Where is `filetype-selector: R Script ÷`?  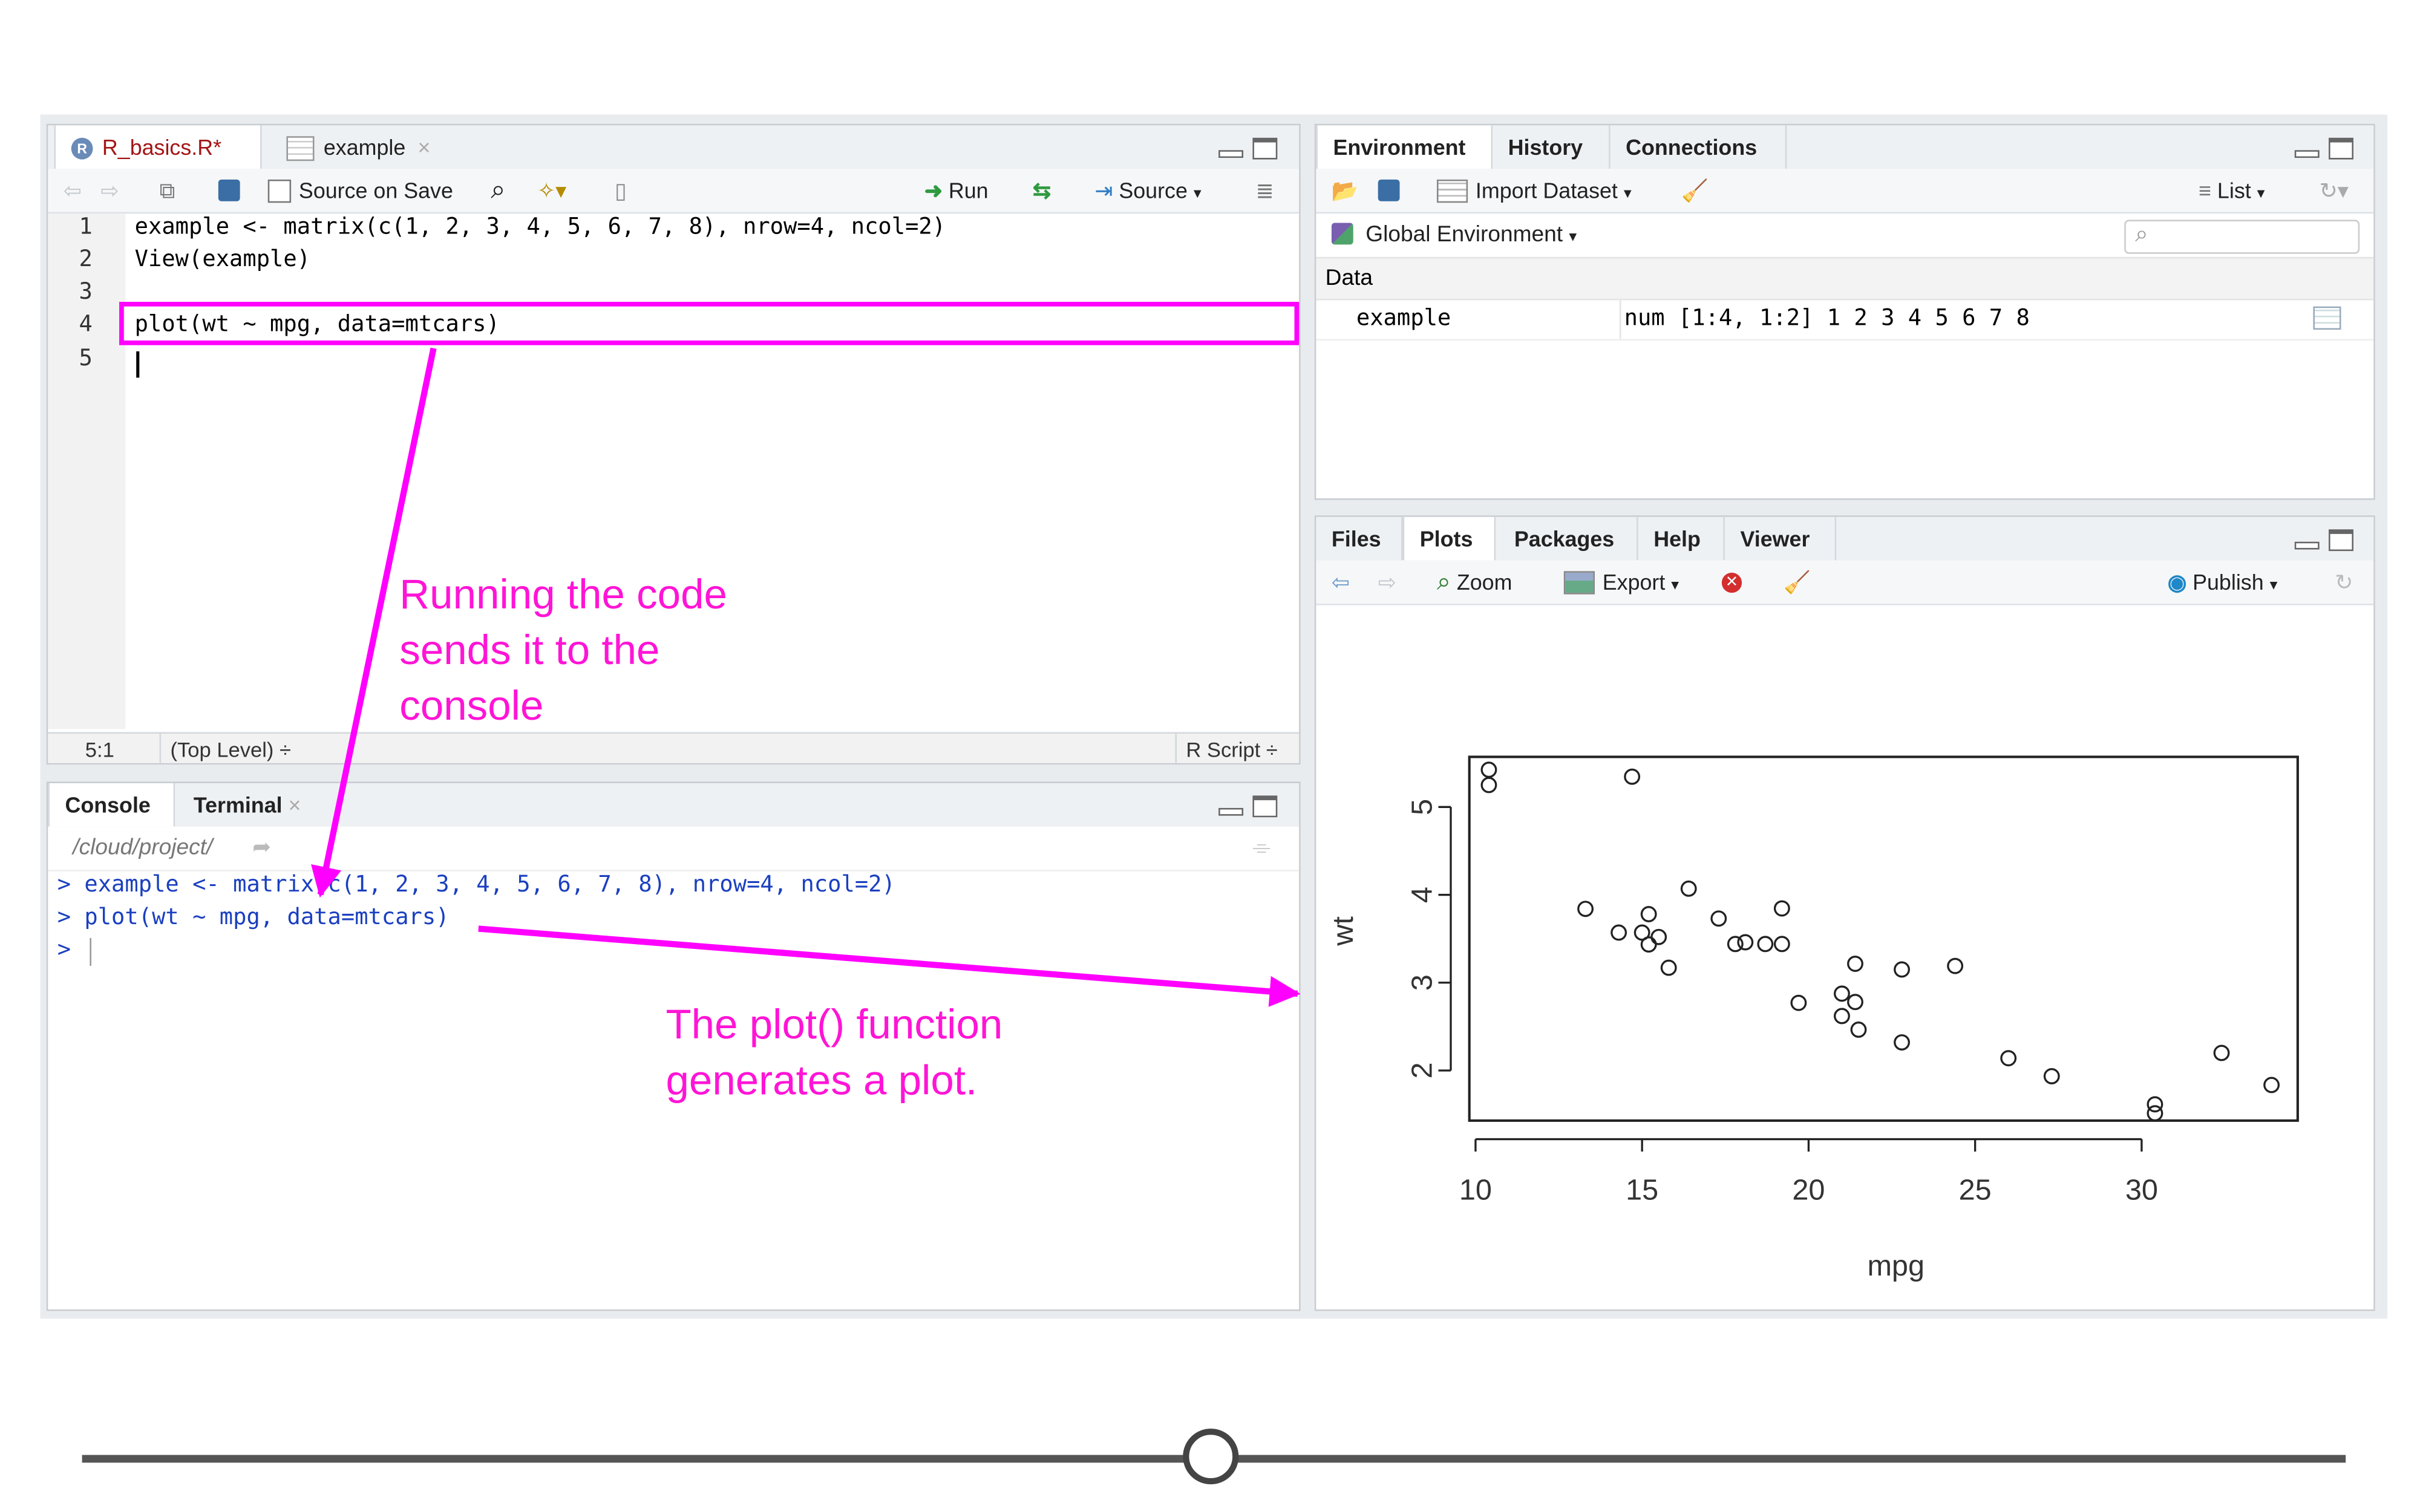
filetype-selector: R Script ÷ is located at coordinates (1226, 749).